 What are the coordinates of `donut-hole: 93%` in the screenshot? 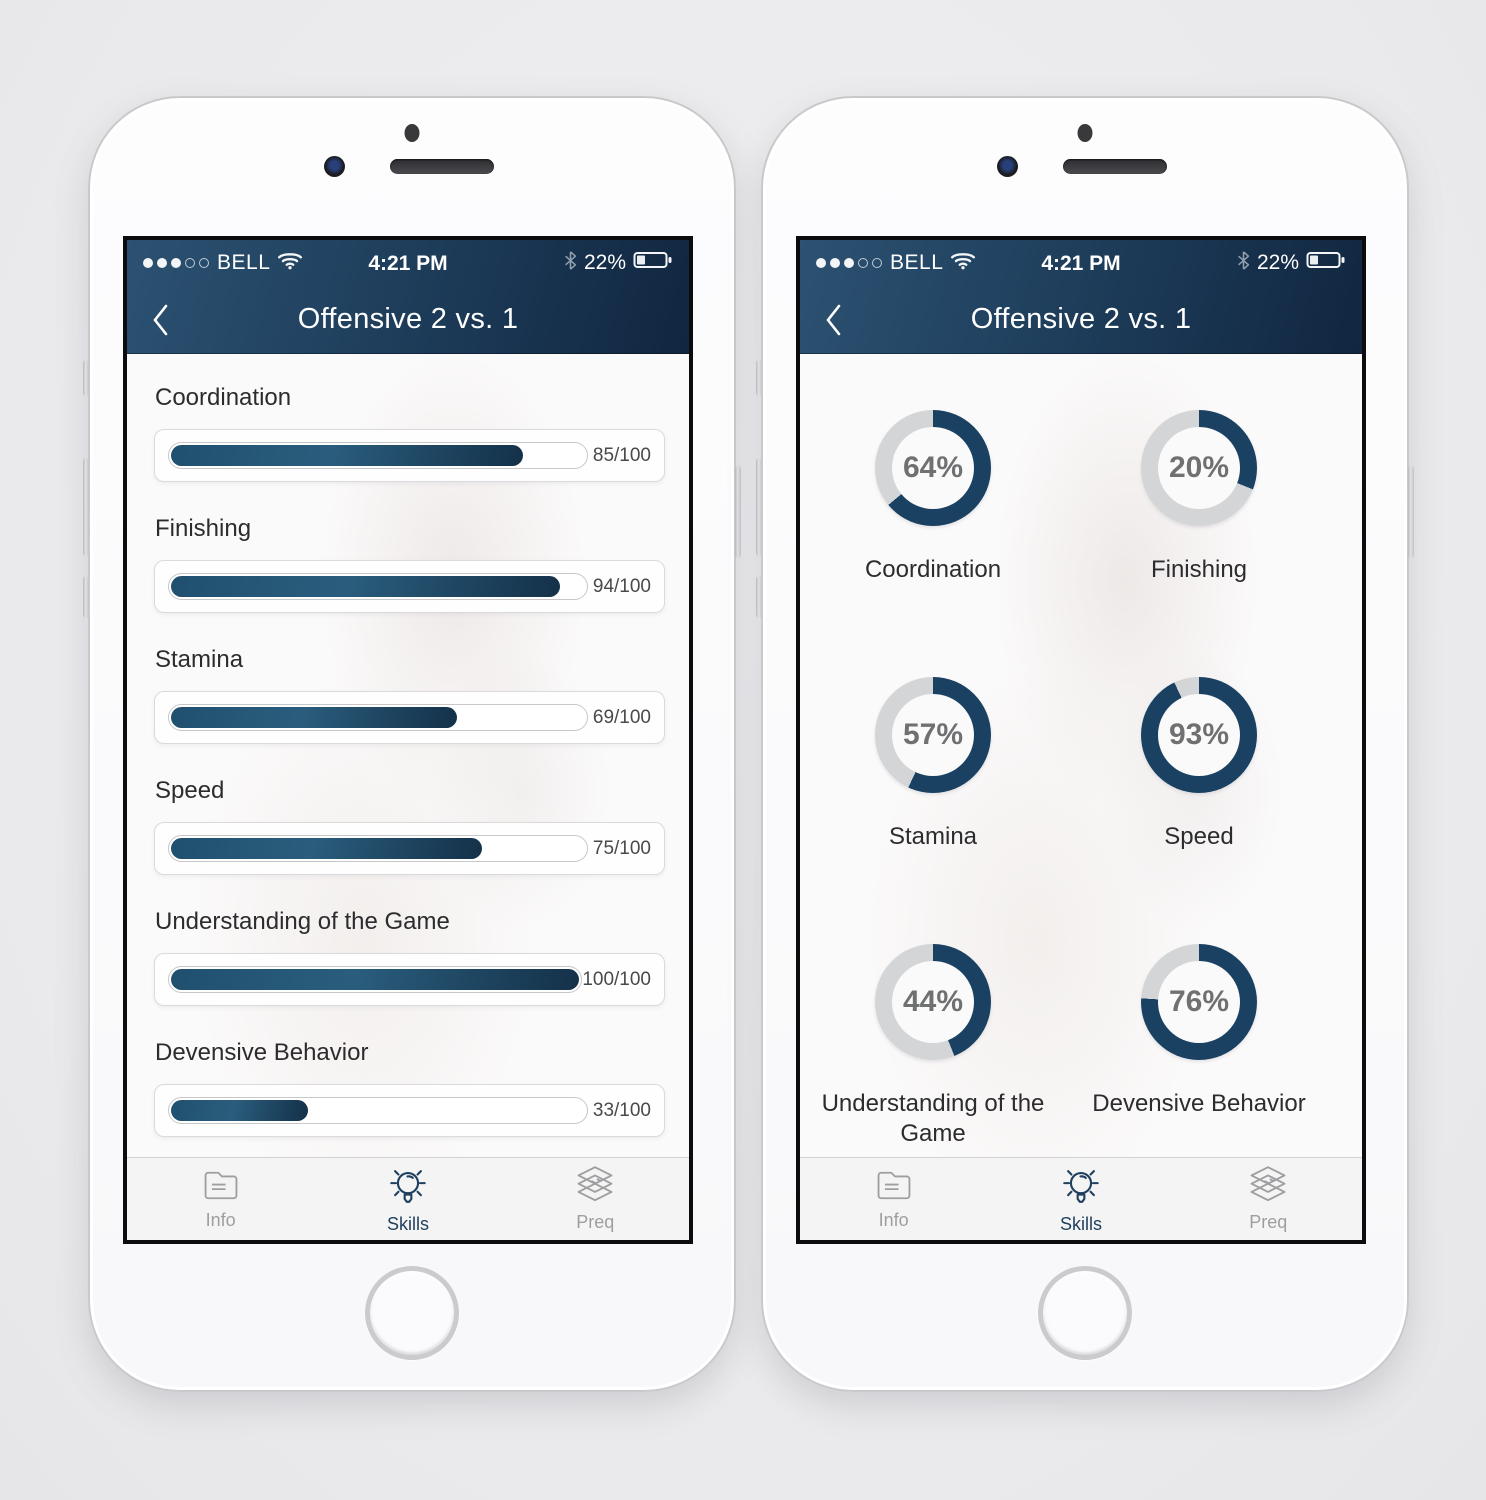 It's located at (1199, 735).